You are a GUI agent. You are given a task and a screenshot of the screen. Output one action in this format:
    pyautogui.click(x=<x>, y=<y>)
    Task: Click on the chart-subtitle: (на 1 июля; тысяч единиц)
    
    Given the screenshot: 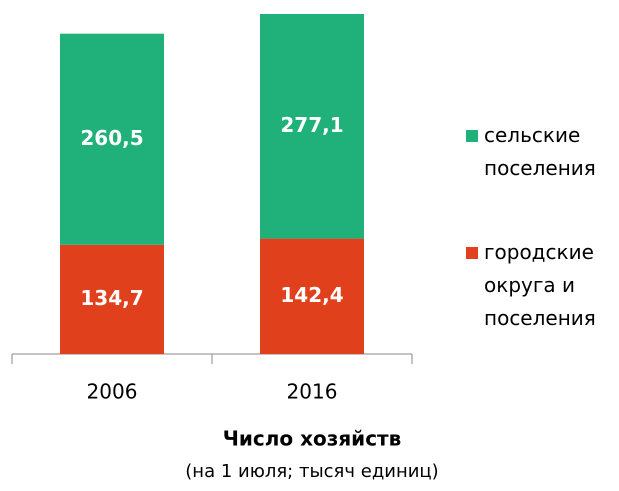 What is the action you would take?
    pyautogui.click(x=311, y=471)
    